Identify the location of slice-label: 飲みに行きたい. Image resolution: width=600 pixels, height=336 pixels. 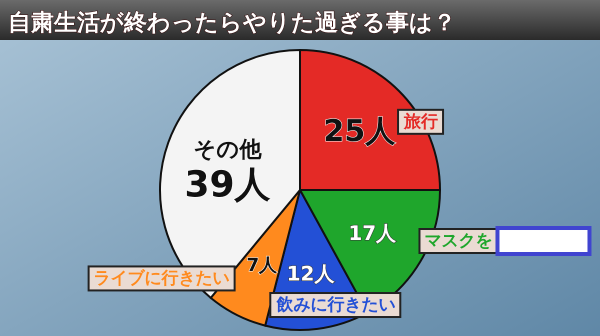
(335, 305).